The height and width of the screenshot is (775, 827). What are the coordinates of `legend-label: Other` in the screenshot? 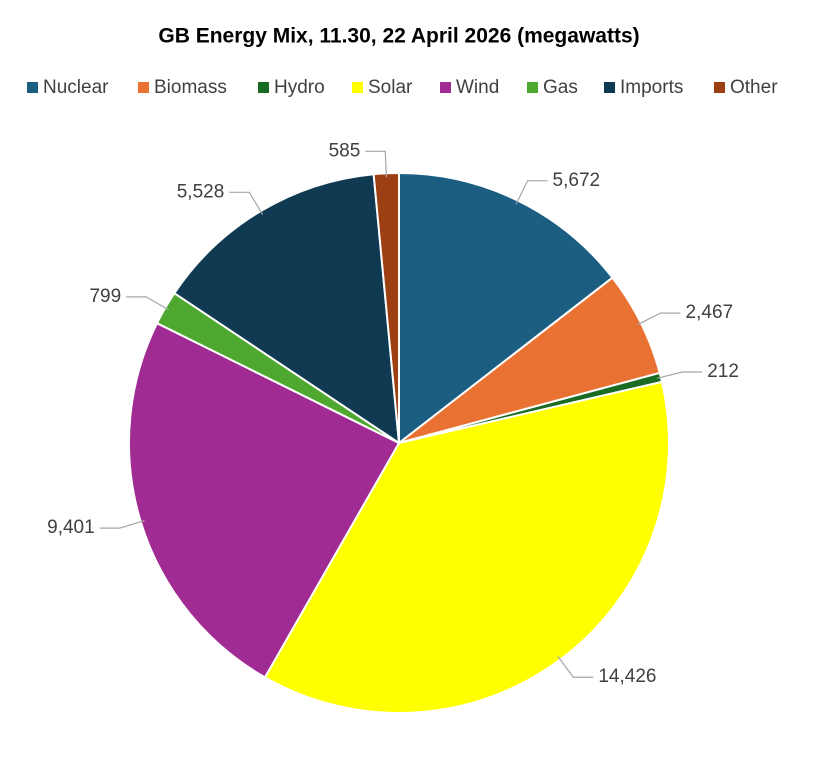 It's located at (754, 87).